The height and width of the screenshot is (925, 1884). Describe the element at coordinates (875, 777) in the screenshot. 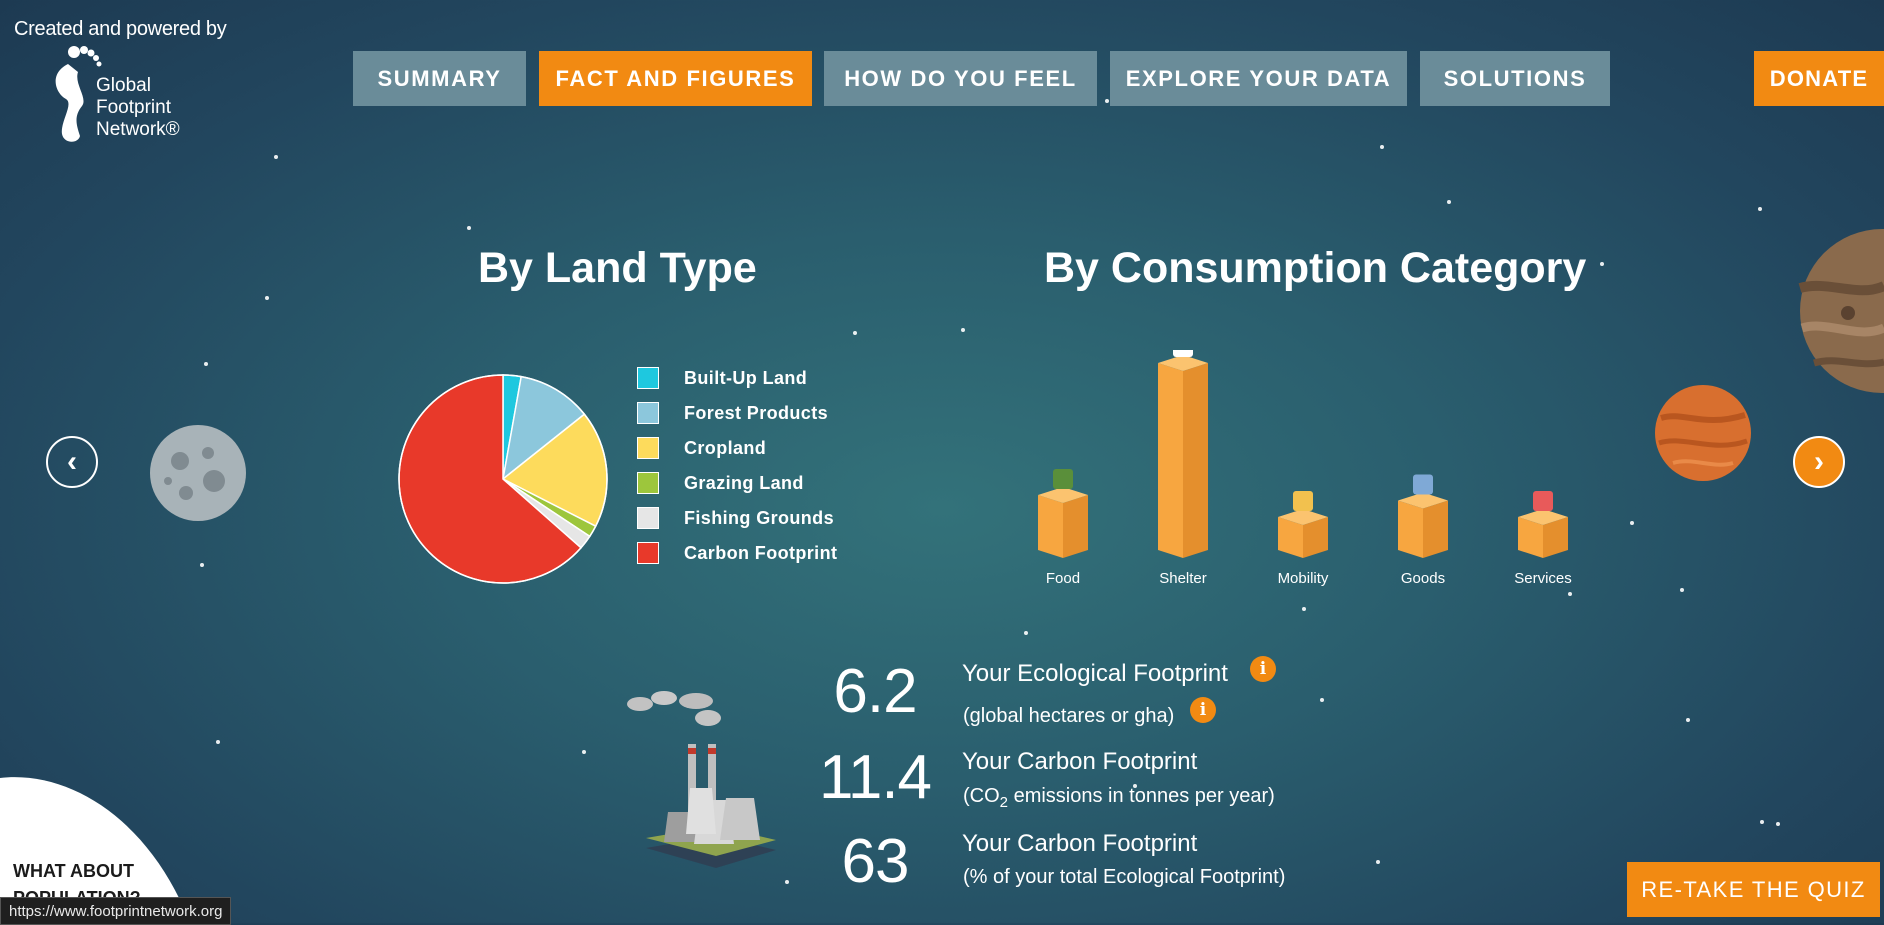

I see `carbon-footprint-tonnes-value: 11.4` at that location.